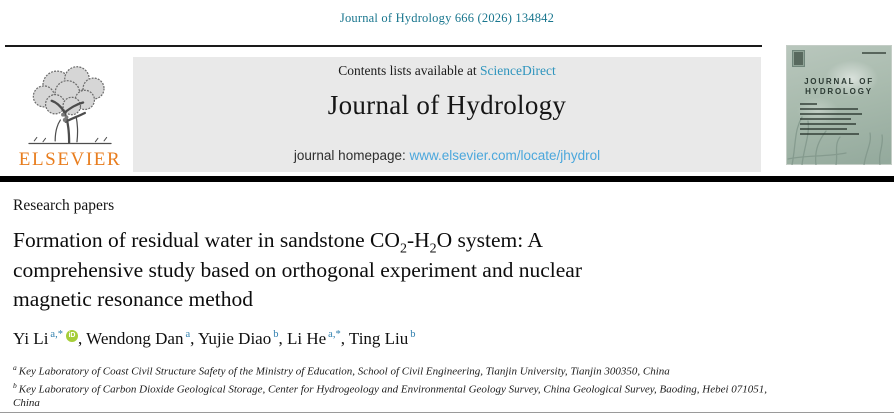 Image resolution: width=894 pixels, height=414 pixels. I want to click on top-rule, so click(383, 46).